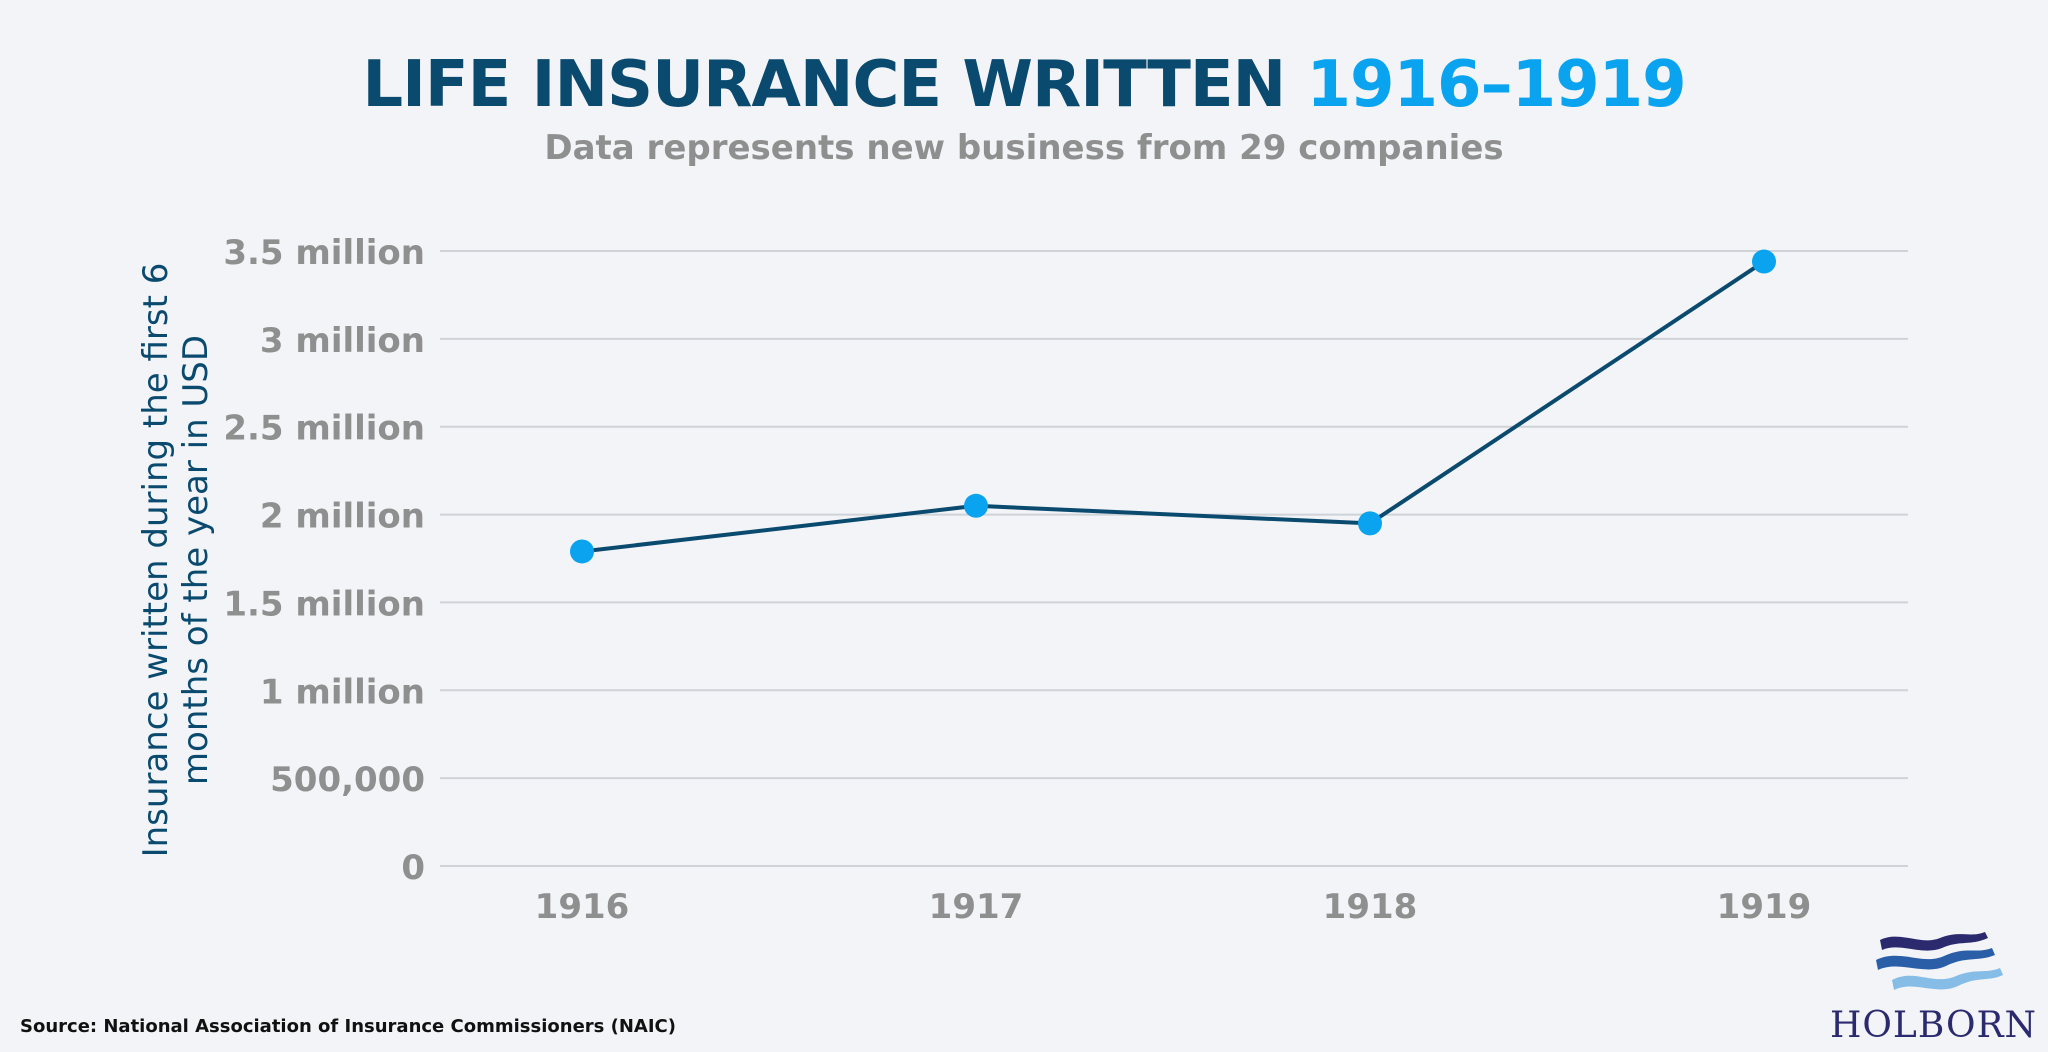 This screenshot has width=2048, height=1052. Describe the element at coordinates (1370, 907) in the screenshot. I see `x-tick-label: 1918` at that location.